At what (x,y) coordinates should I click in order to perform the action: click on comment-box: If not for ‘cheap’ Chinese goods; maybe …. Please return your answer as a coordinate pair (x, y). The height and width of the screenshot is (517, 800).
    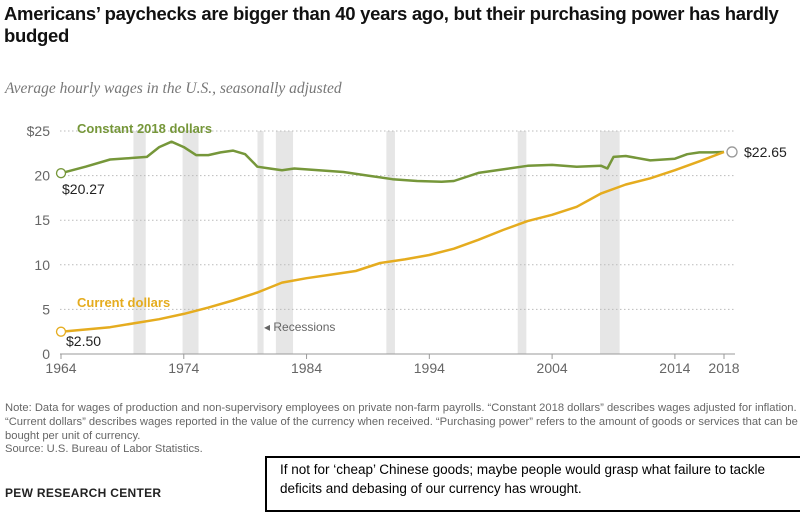
    Looking at the image, I should click on (532, 484).